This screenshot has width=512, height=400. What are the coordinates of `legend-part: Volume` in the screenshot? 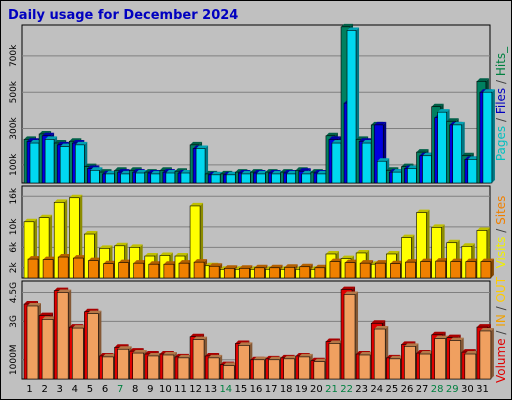 It's located at (501, 360).